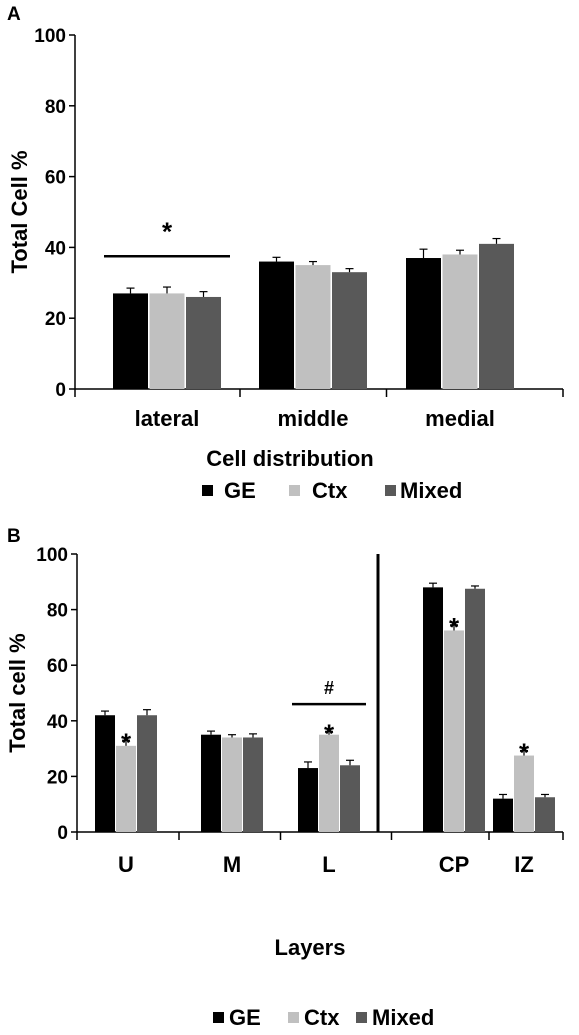 The height and width of the screenshot is (1035, 579). What do you see at coordinates (126, 864) in the screenshot?
I see `x-category-label: U` at bounding box center [126, 864].